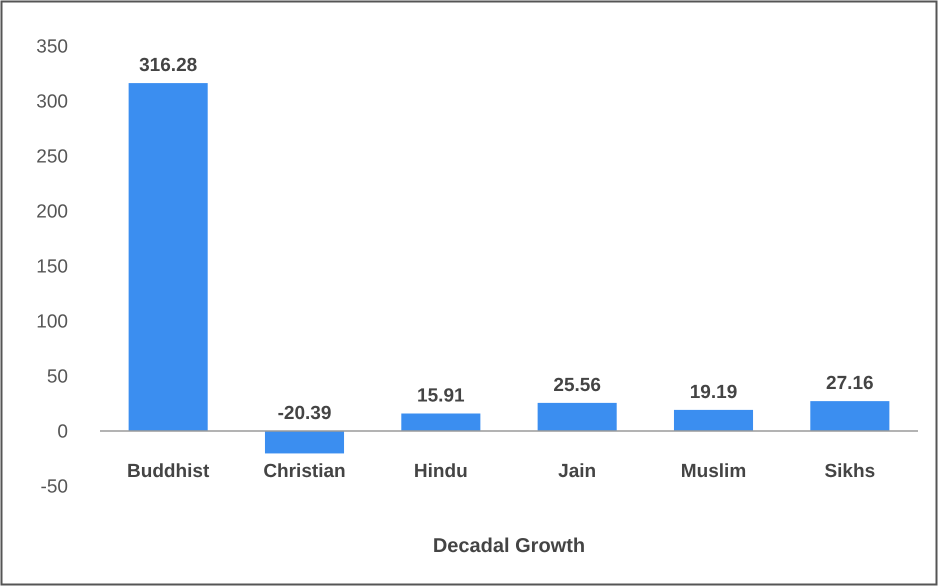 The height and width of the screenshot is (586, 938). Describe the element at coordinates (577, 471) in the screenshot. I see `x-tick-label: Jain` at that location.